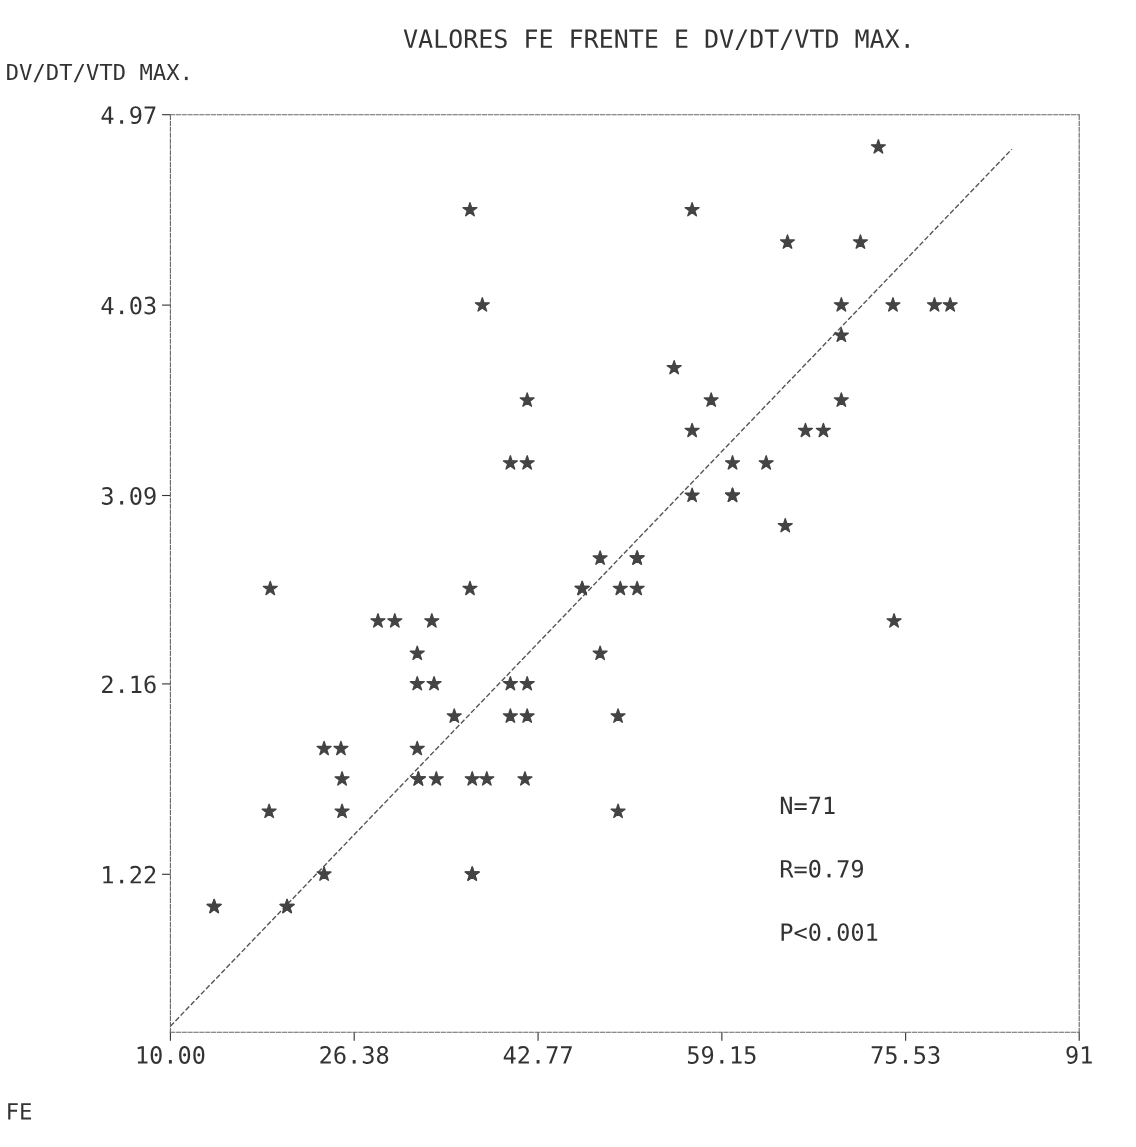 The image size is (1136, 1147). What do you see at coordinates (721, 1055) in the screenshot?
I see `x-tick-label: 59.15` at bounding box center [721, 1055].